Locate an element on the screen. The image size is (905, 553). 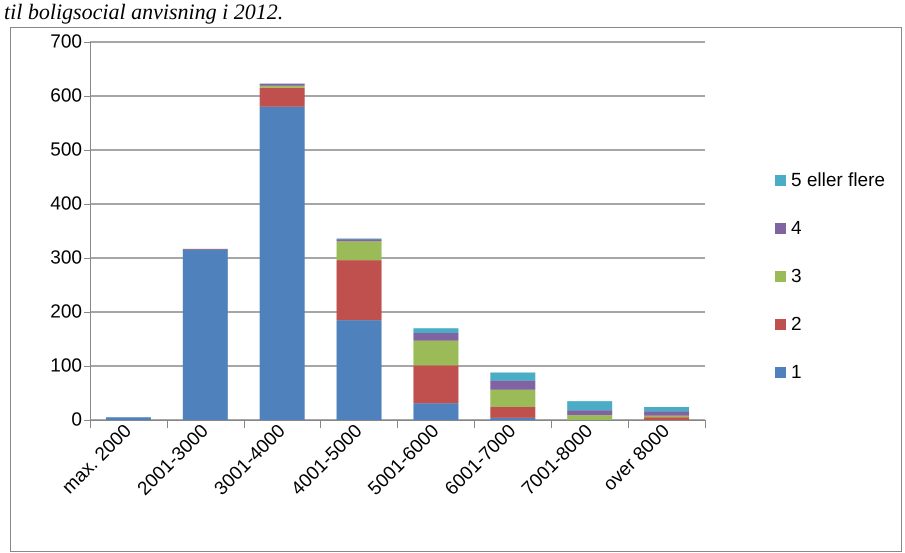
y-tick-label: 600 is located at coordinates (66, 96).